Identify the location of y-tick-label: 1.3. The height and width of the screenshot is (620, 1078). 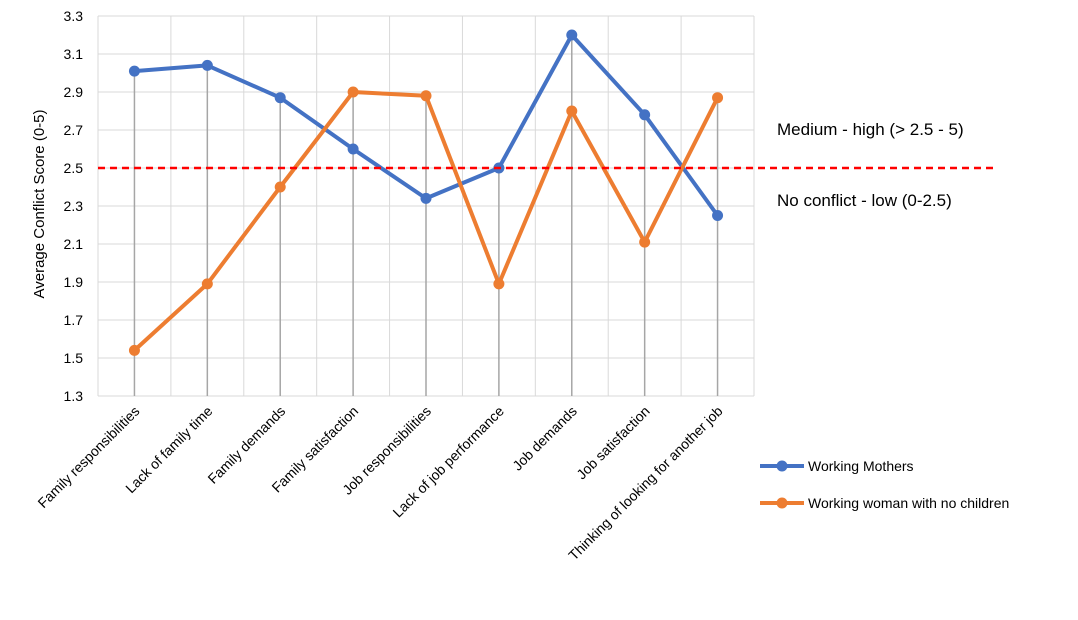
(74, 396).